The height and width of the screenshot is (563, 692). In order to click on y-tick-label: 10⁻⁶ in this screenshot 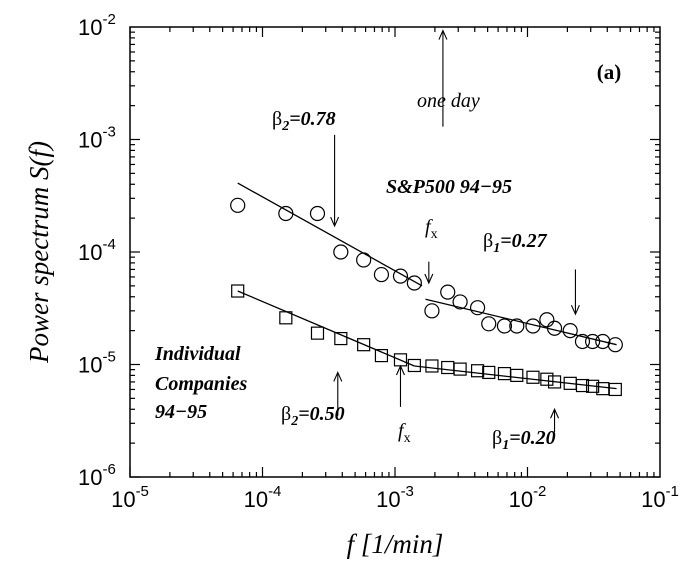, I will do `click(97, 475)`.